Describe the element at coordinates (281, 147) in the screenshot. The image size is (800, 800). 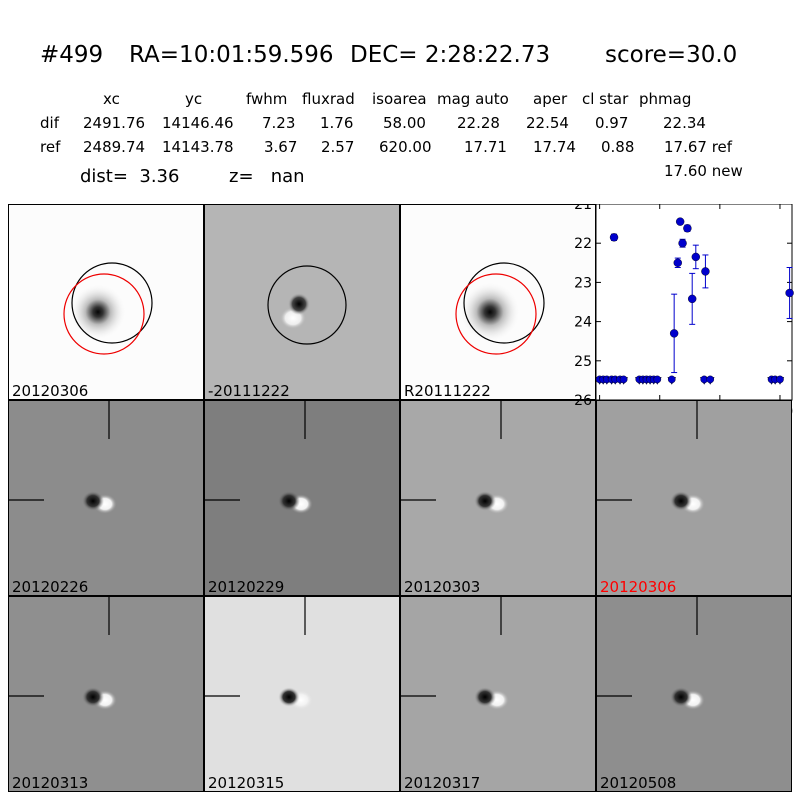
I see `ref-fwhm: 3.67` at that location.